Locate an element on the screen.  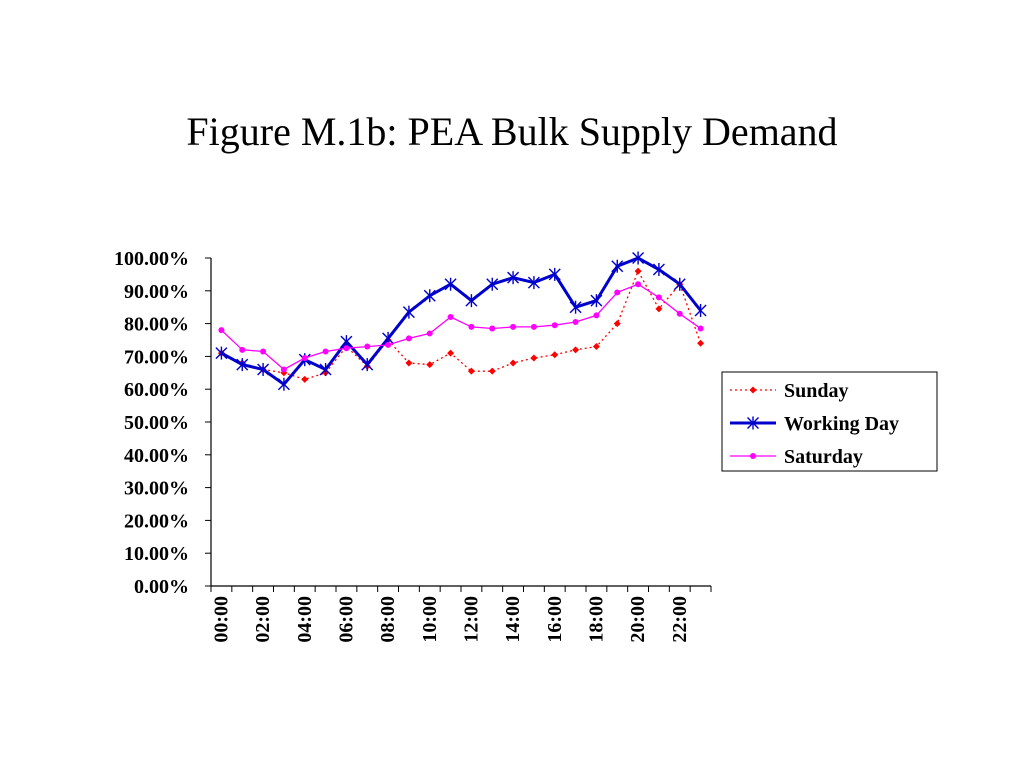
x-tick-label: 12:00 is located at coordinates (471, 619).